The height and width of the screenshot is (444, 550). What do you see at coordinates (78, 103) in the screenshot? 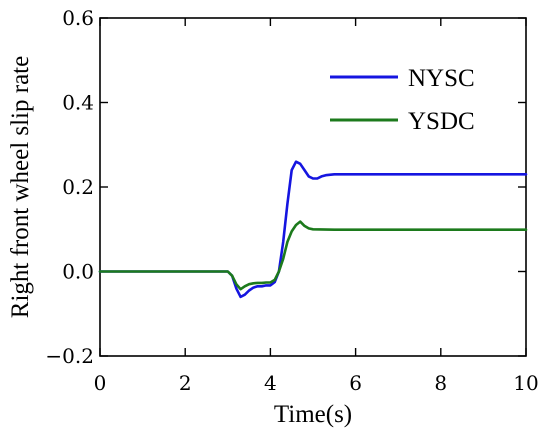
I see `y-tick-label: 0.4` at bounding box center [78, 103].